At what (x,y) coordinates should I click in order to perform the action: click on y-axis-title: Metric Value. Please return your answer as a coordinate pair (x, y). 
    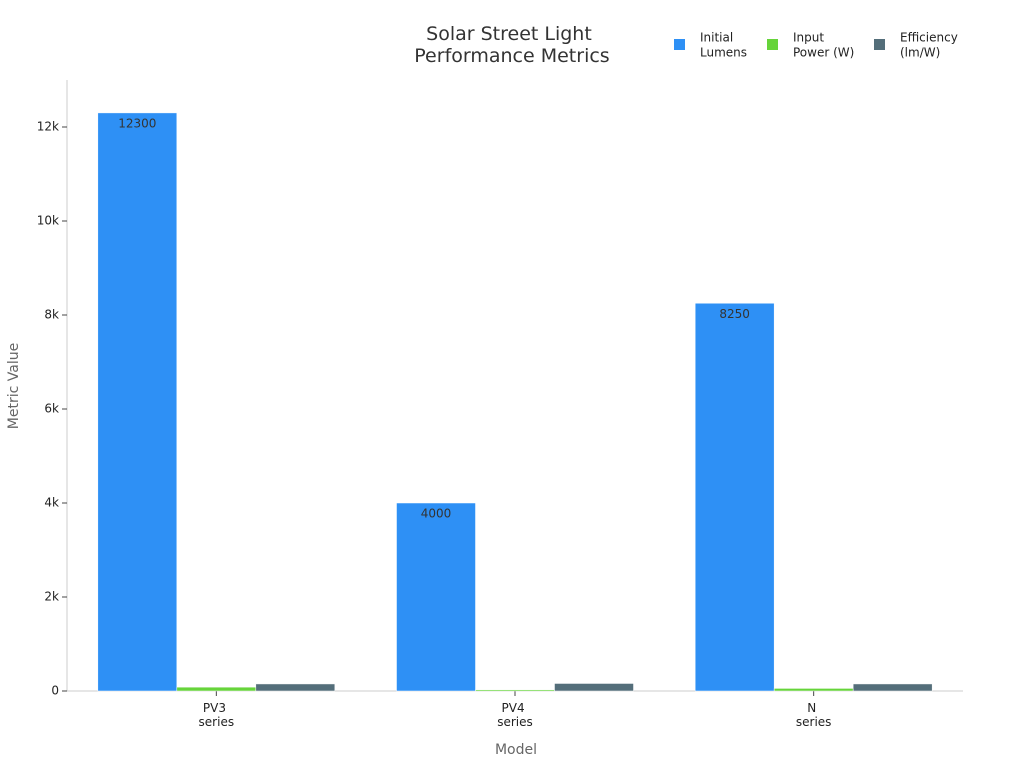
    Looking at the image, I should click on (14, 386).